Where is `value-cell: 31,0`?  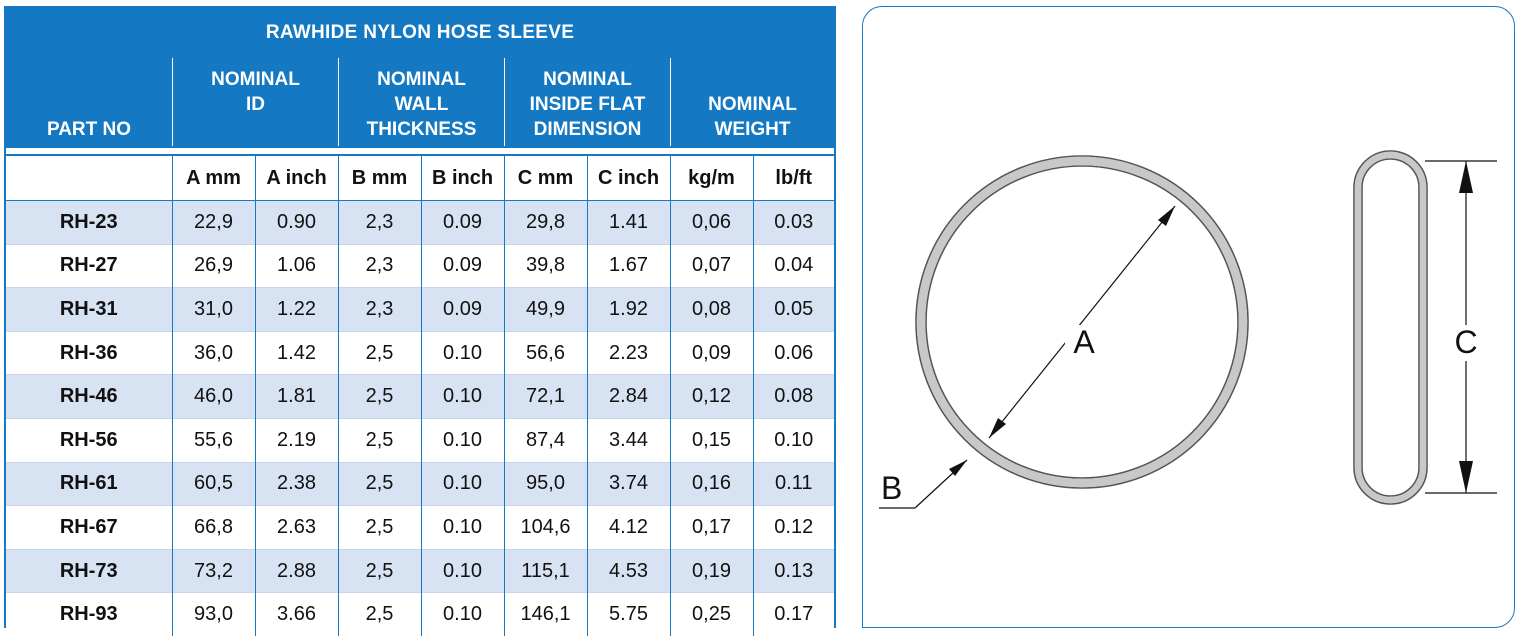
value-cell: 31,0 is located at coordinates (213, 309).